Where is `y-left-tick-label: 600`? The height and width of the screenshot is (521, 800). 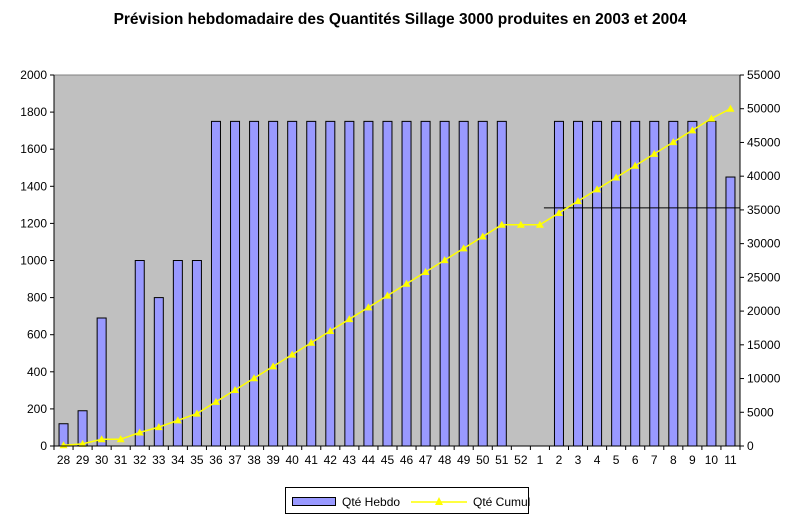
y-left-tick-label: 600 is located at coordinates (37, 335).